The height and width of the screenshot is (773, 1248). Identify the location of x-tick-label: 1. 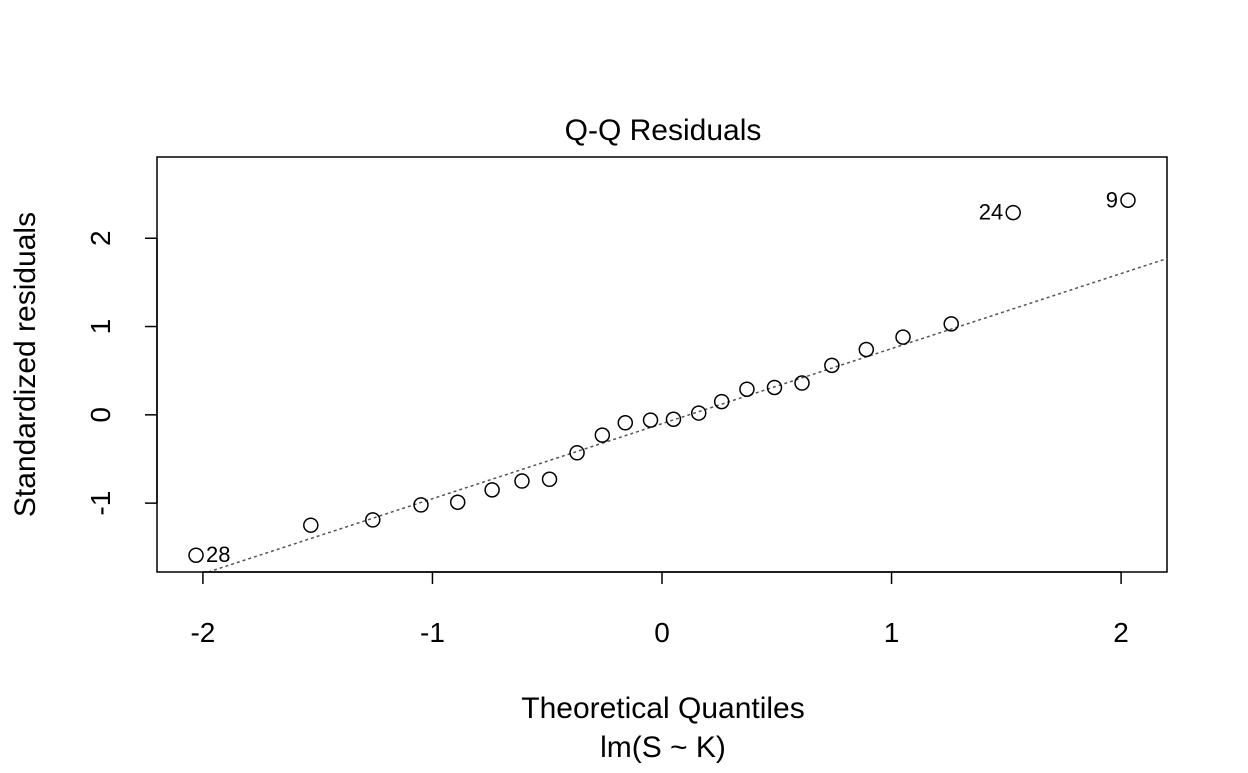
(892, 632).